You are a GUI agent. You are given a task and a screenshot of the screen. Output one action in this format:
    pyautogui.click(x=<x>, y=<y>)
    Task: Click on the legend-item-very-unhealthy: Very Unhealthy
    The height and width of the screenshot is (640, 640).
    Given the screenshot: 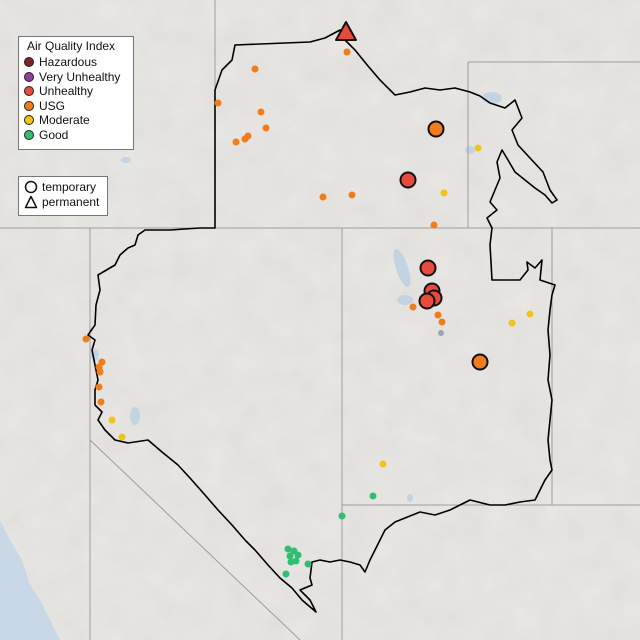 What is the action you would take?
    pyautogui.click(x=76, y=77)
    